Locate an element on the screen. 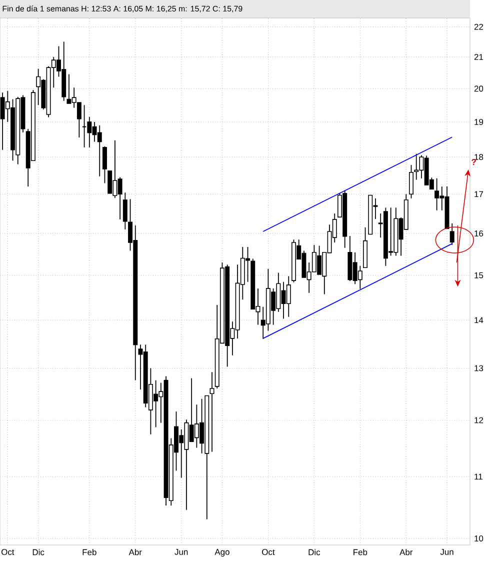 This screenshot has width=492, height=576. y-tick-label: 14 is located at coordinates (479, 320).